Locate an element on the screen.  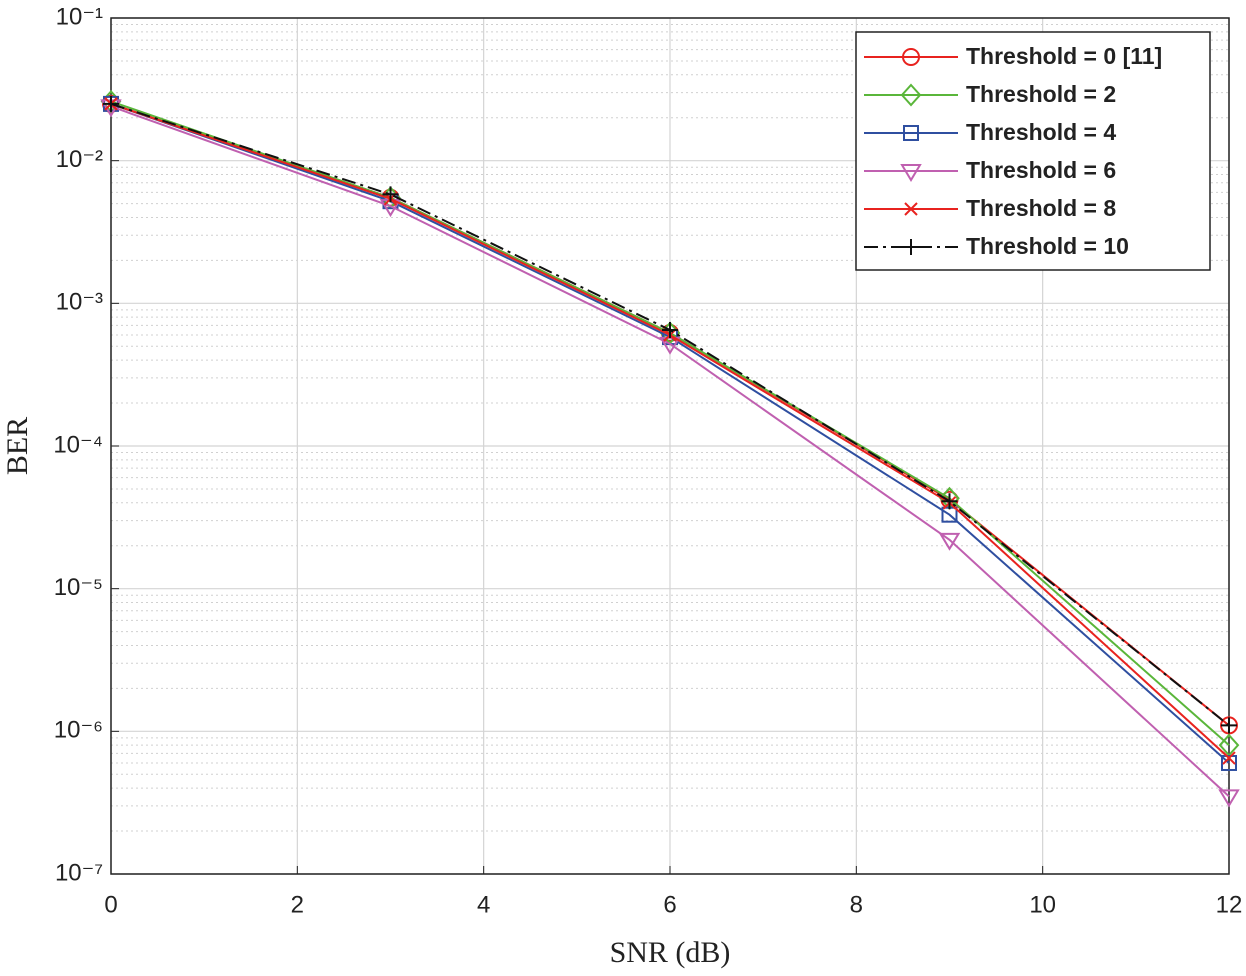
legend-label: Threshold = 4 is located at coordinates (1041, 132).